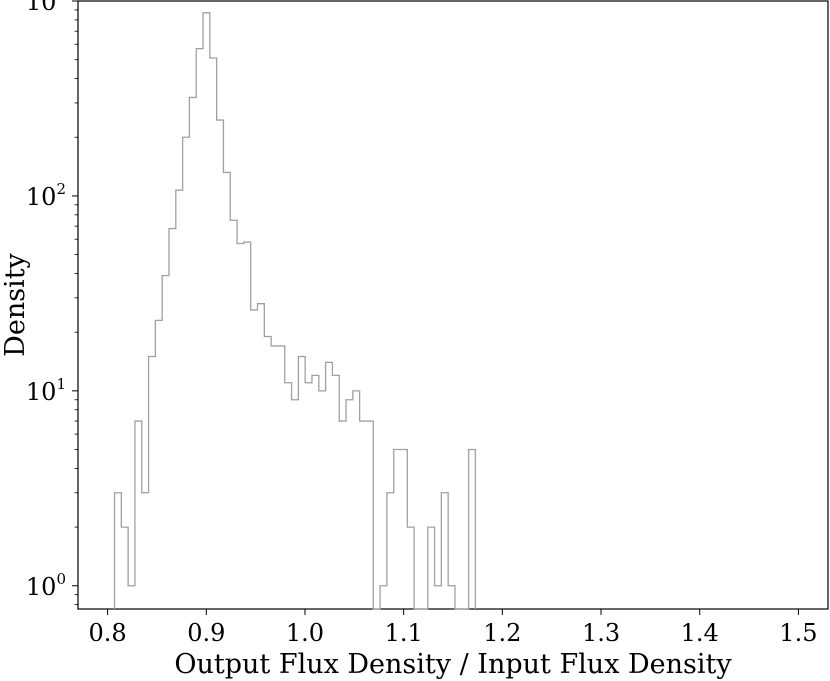 The image size is (830, 681). Describe the element at coordinates (108, 633) in the screenshot. I see `x-tick-label: 0.8` at that location.